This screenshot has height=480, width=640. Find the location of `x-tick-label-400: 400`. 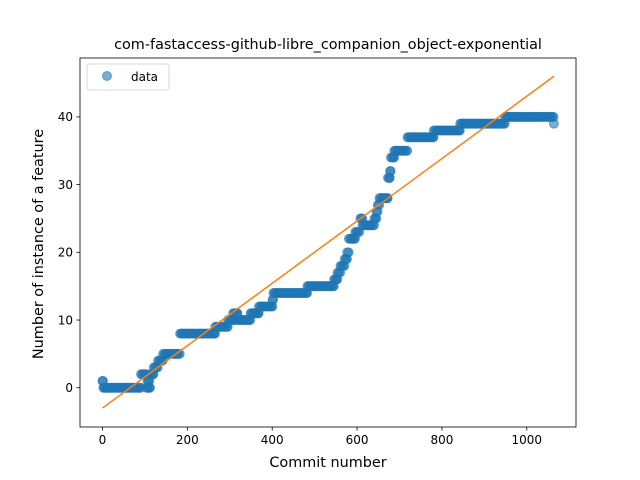

x-tick-label-400: 400 is located at coordinates (272, 440).